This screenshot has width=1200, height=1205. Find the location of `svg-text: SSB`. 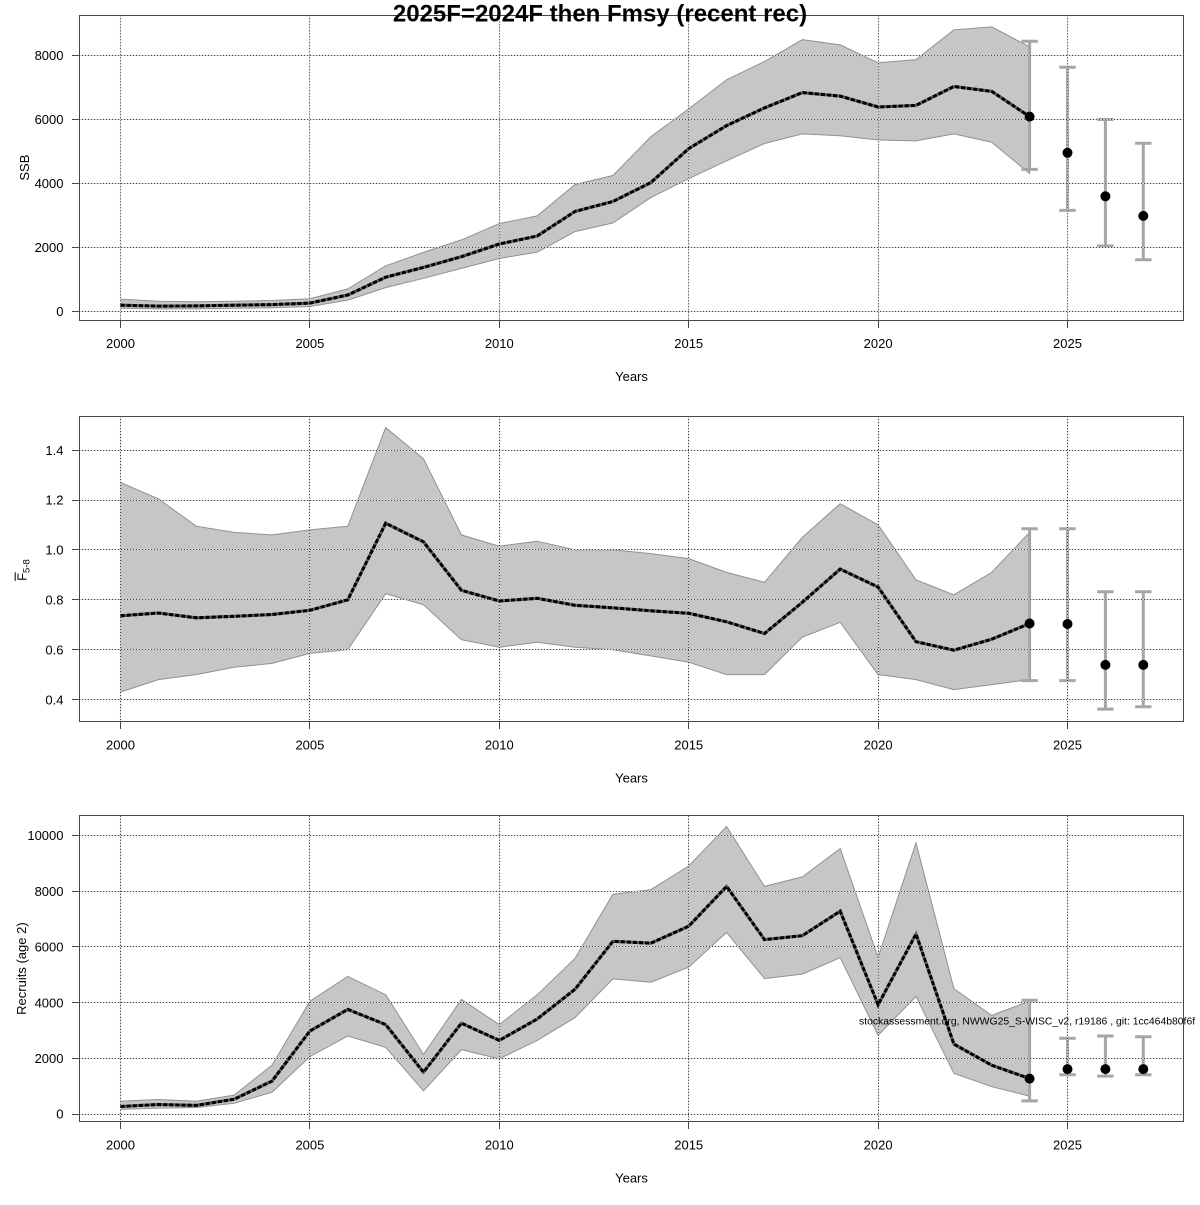

svg-text: SSB is located at coordinates (24, 168).